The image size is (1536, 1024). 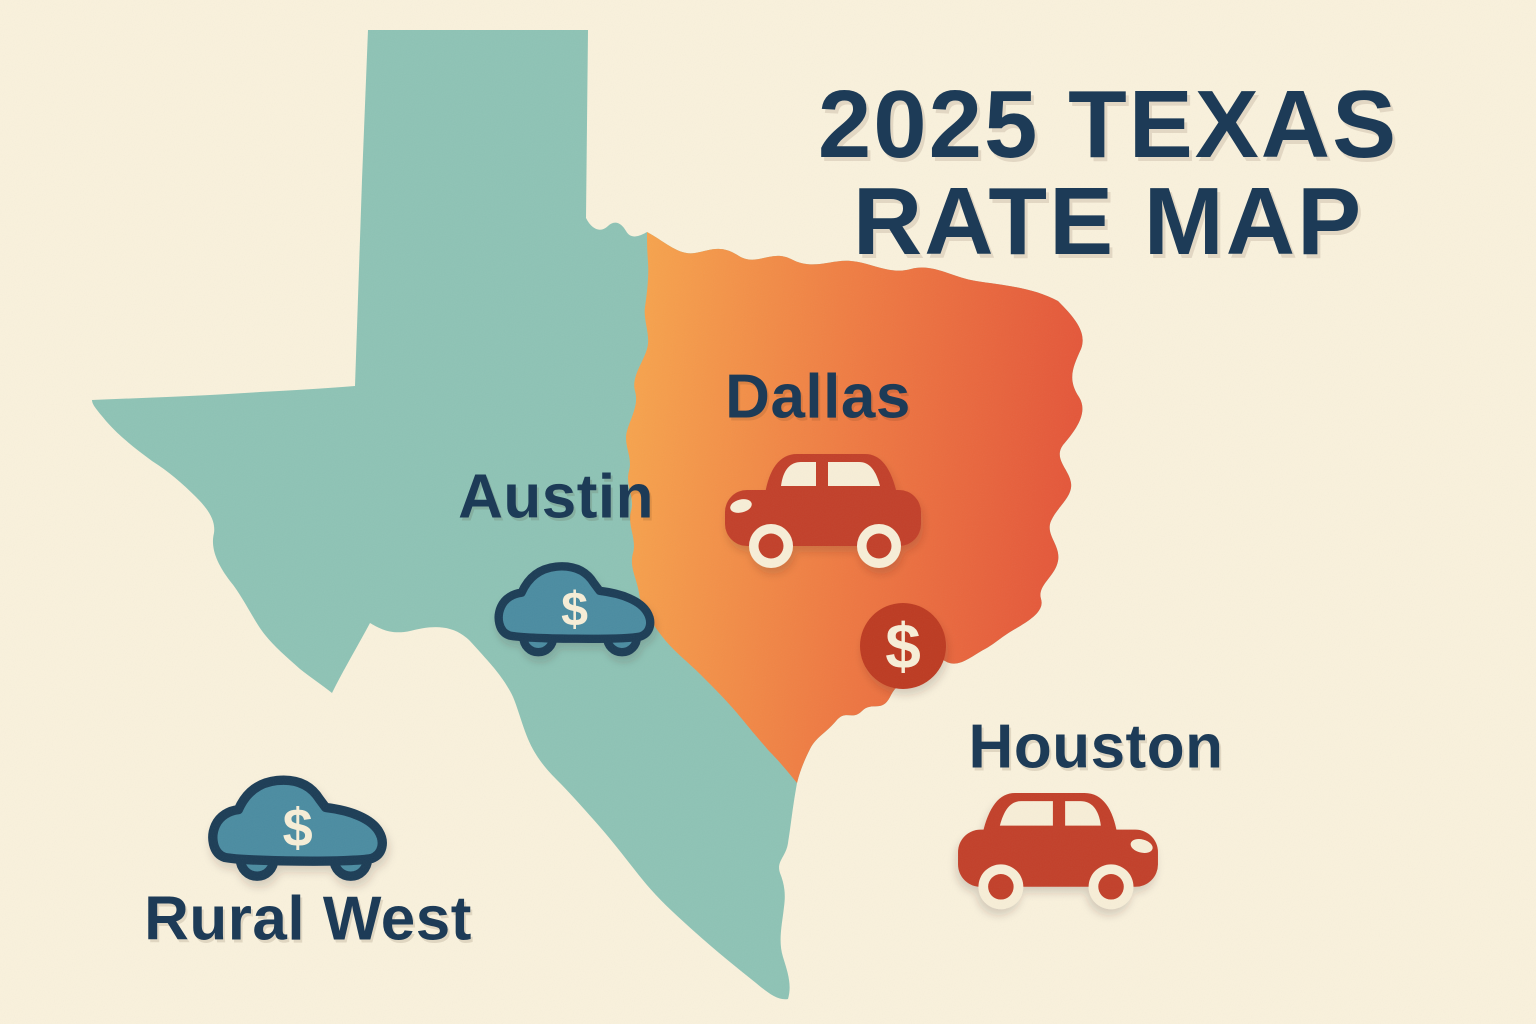 I want to click on page-title: 2025 TEXAS RATE MAP, so click(x=1108, y=173).